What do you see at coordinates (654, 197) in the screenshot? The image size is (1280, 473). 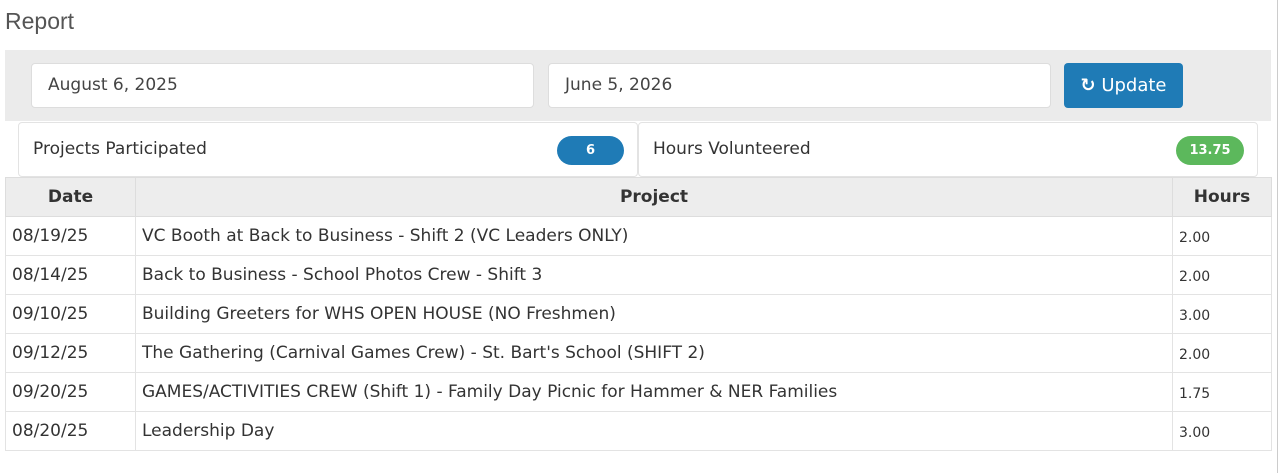 I see `header-project: Project` at bounding box center [654, 197].